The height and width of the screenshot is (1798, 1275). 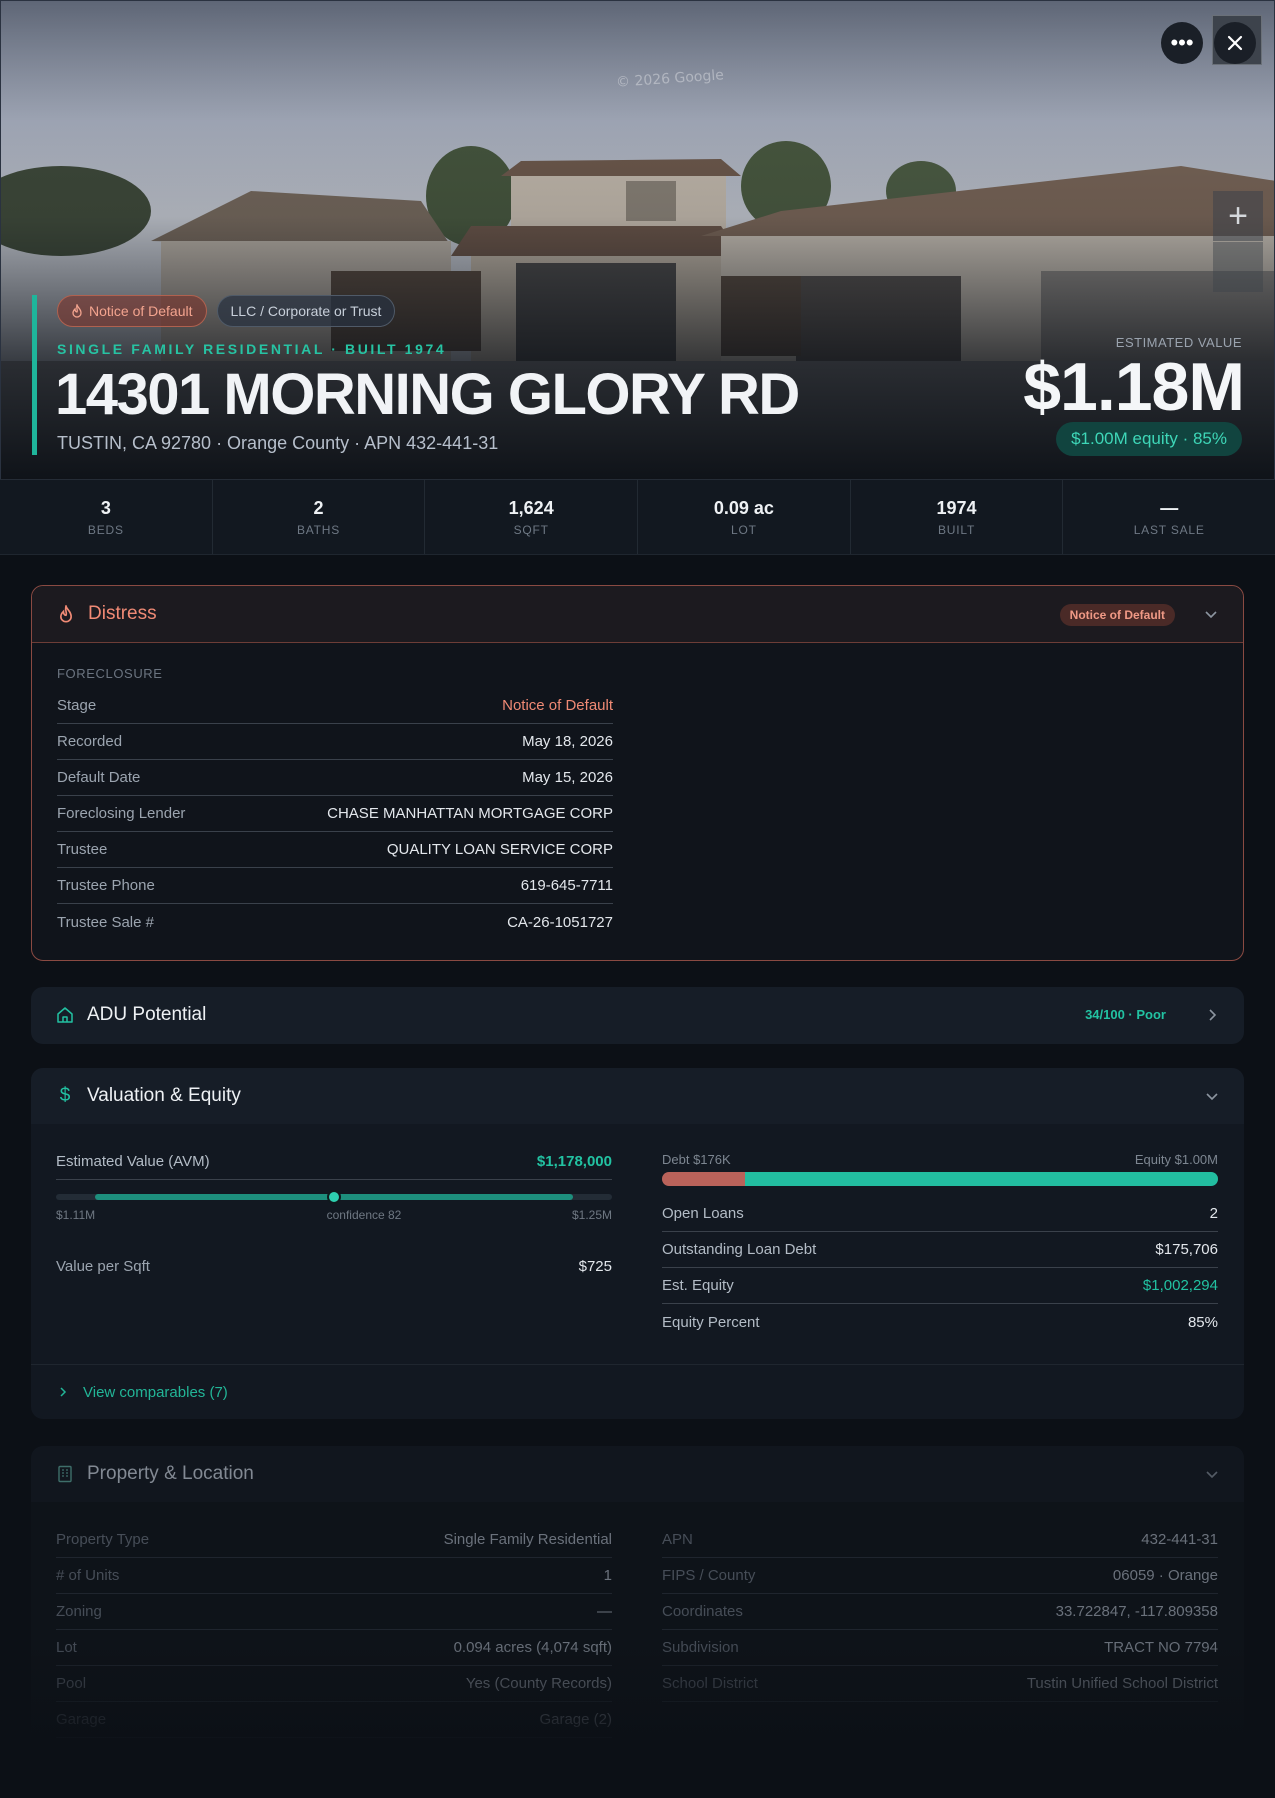 I want to click on kv-key: Coordinates, so click(x=702, y=1611).